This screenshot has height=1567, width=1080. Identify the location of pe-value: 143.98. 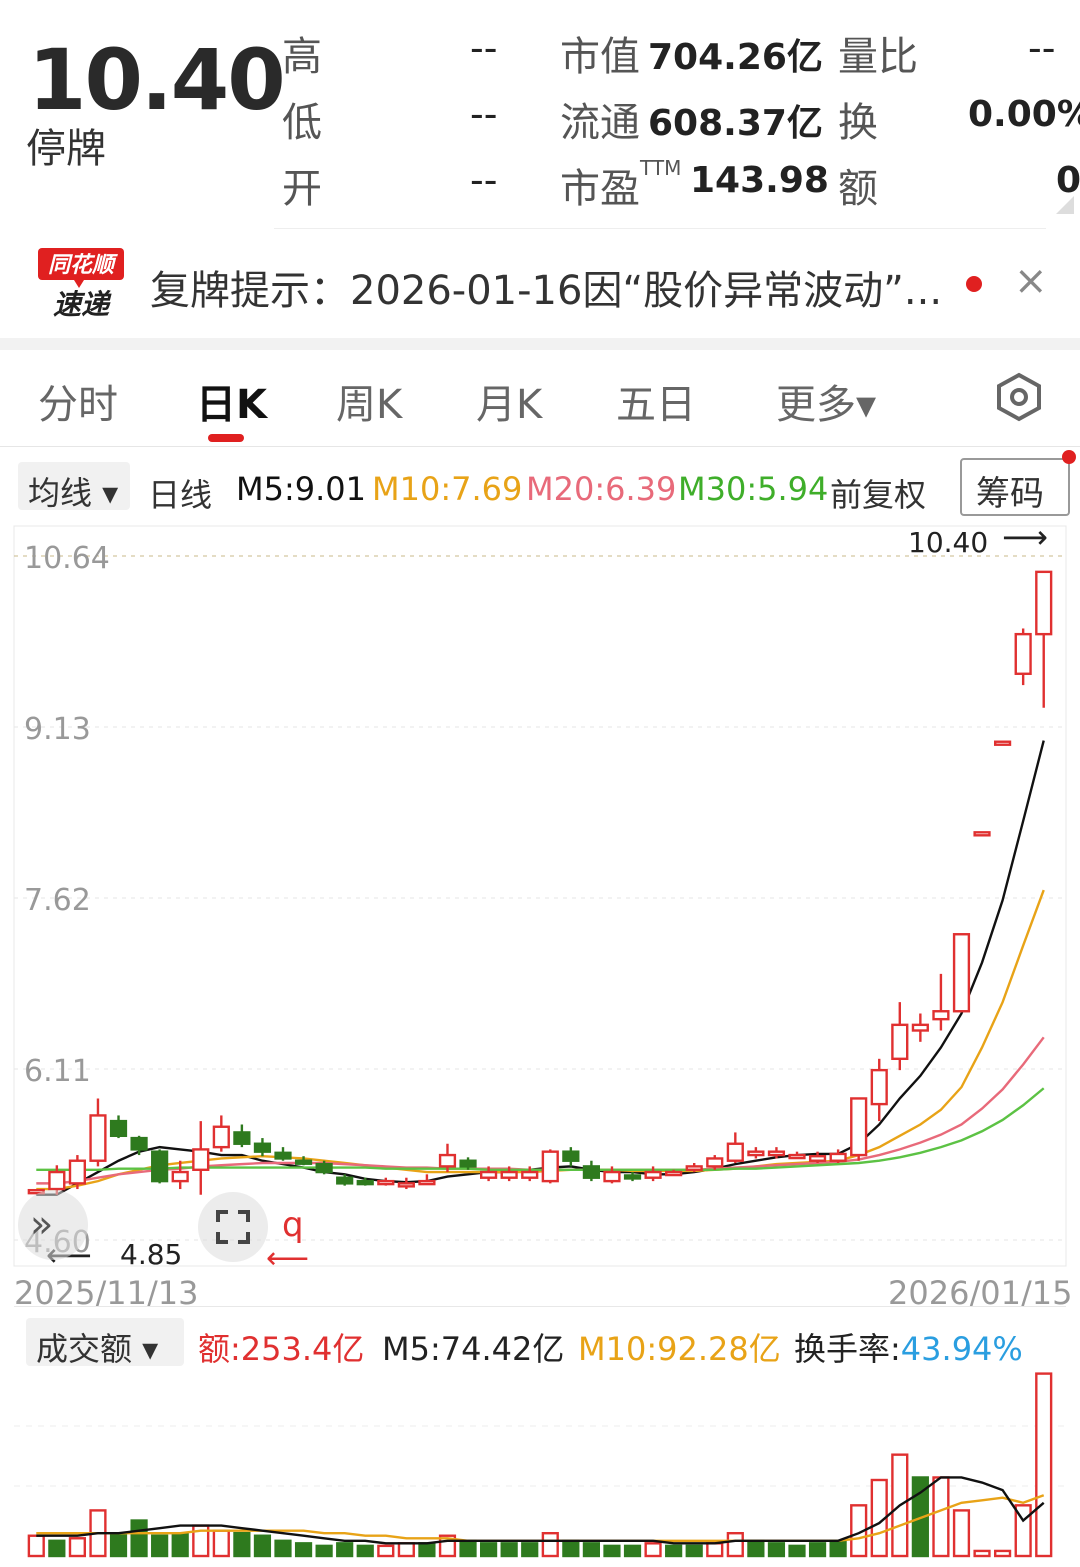
(759, 180).